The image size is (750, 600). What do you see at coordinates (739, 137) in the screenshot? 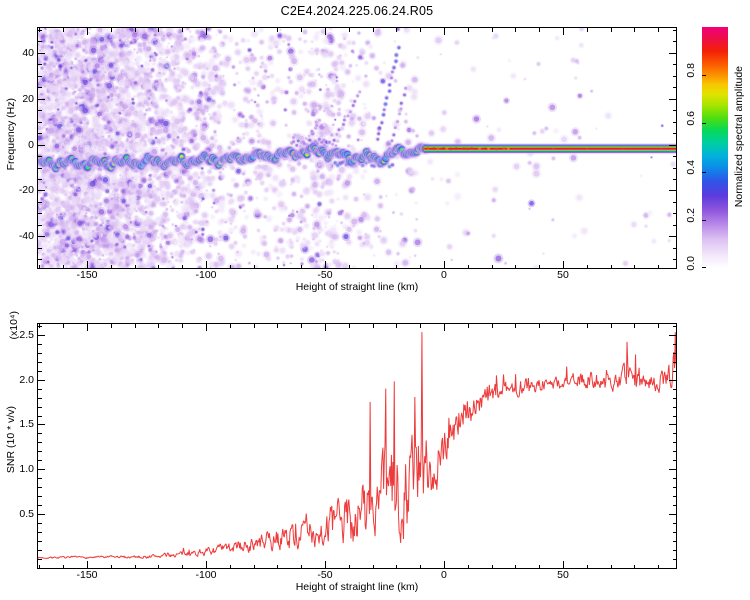
I see `colorbar-title: Normalized spectral amplitude` at bounding box center [739, 137].